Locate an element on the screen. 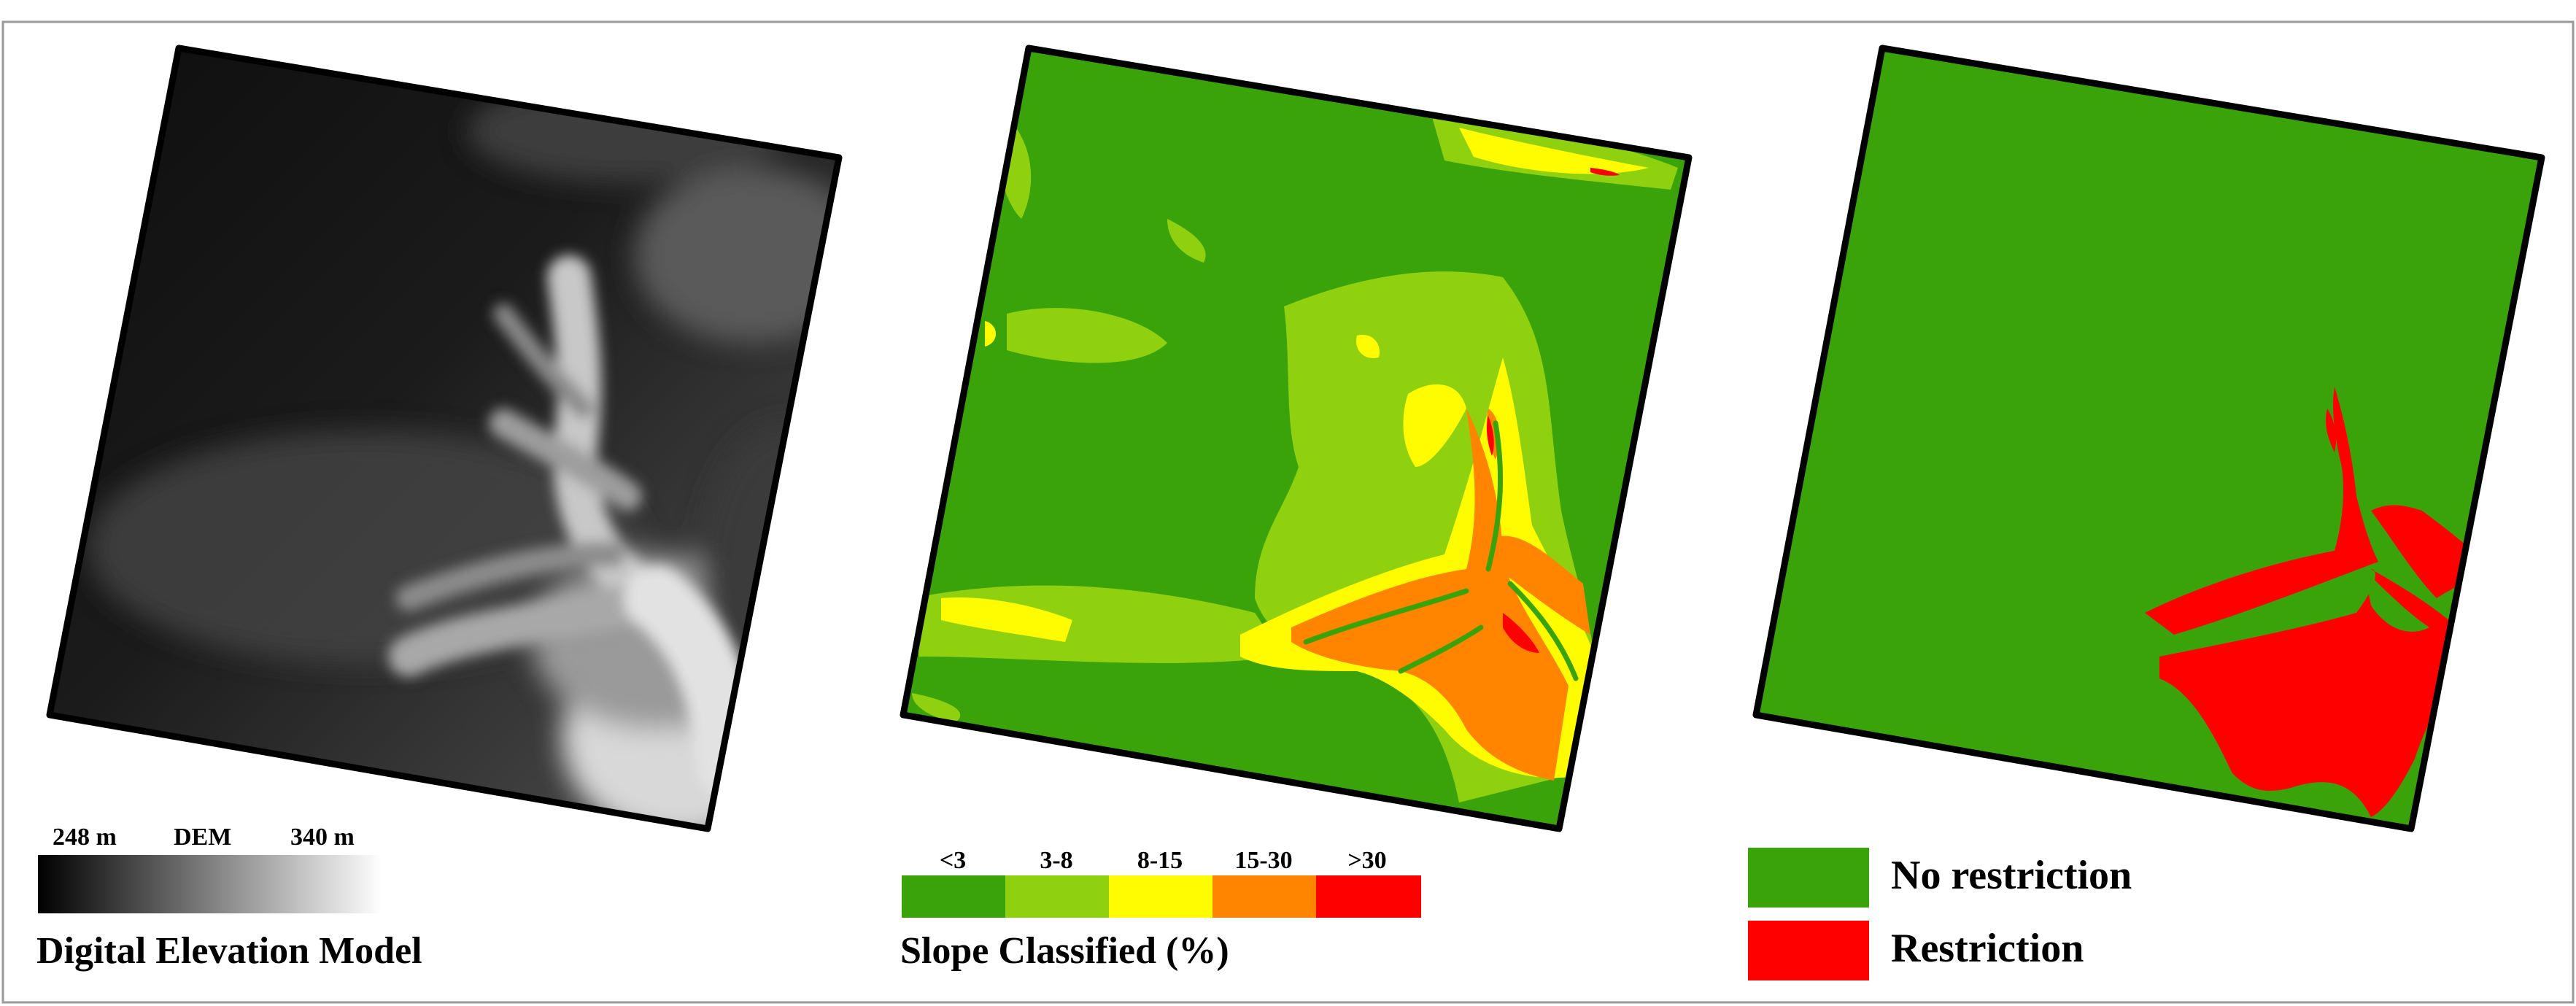  legend-restriction: Restriction is located at coordinates (1916, 950).